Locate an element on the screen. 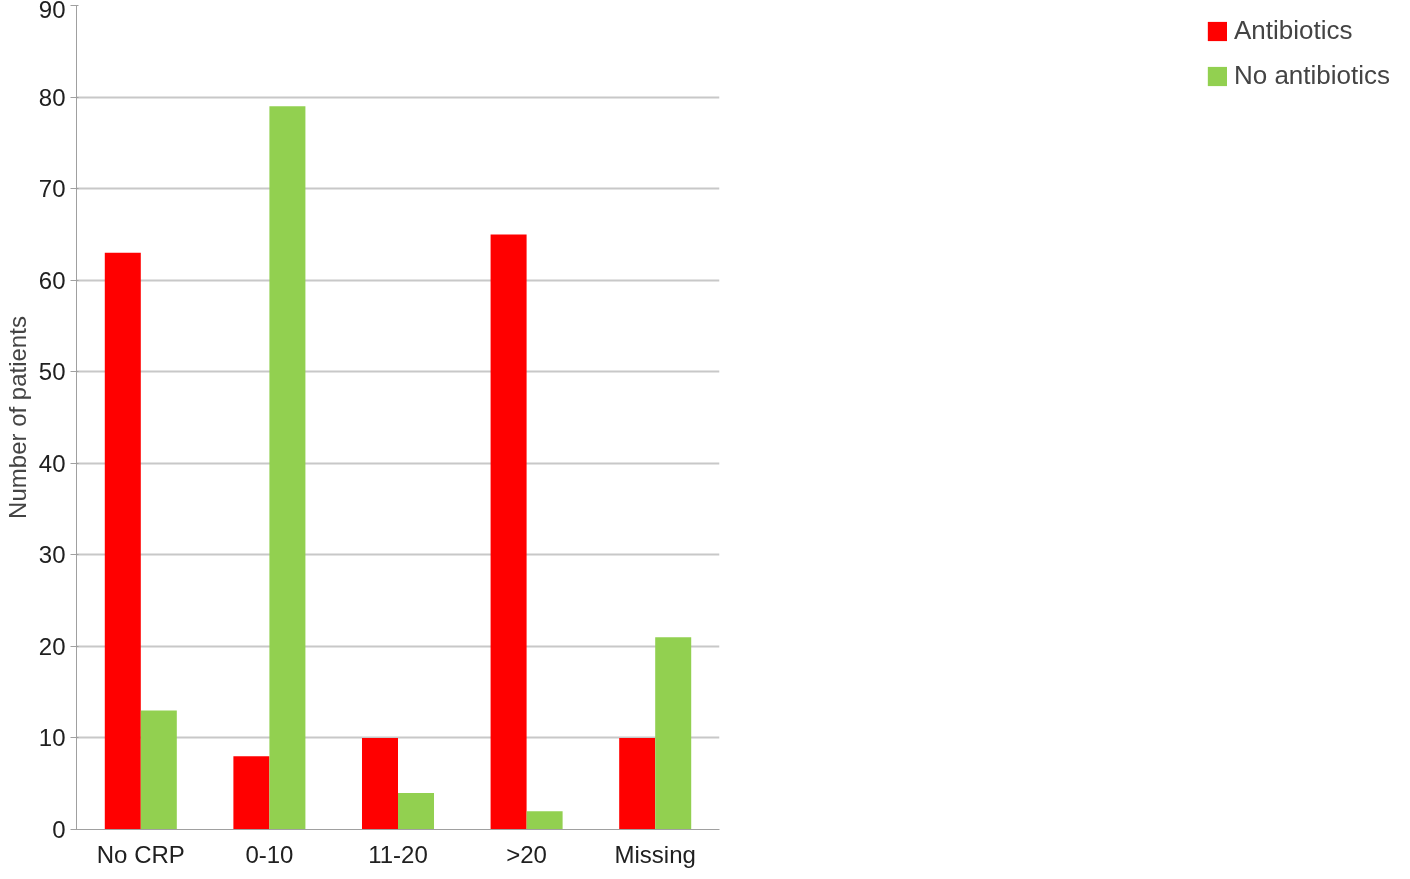  y-tick-label: 50 is located at coordinates (52, 372).